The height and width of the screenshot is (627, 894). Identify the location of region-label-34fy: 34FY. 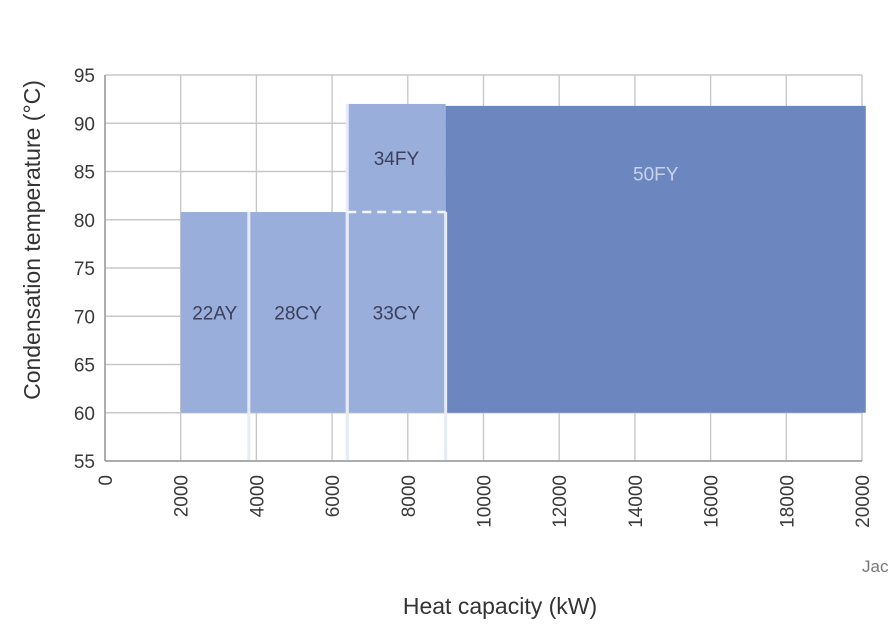
(397, 159).